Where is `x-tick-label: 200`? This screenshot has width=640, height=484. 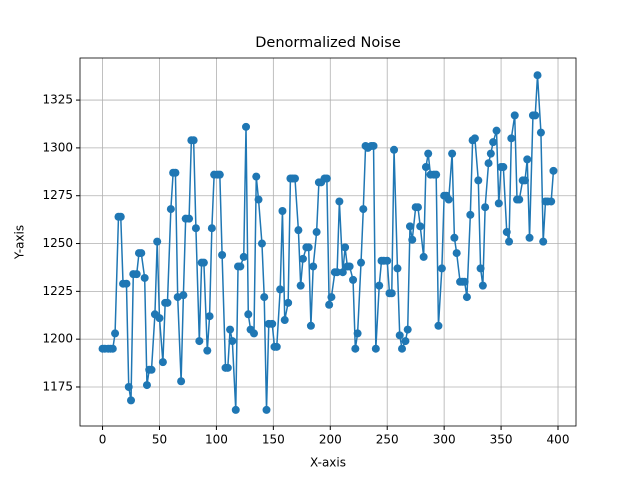
x-tick-label: 200 is located at coordinates (330, 440).